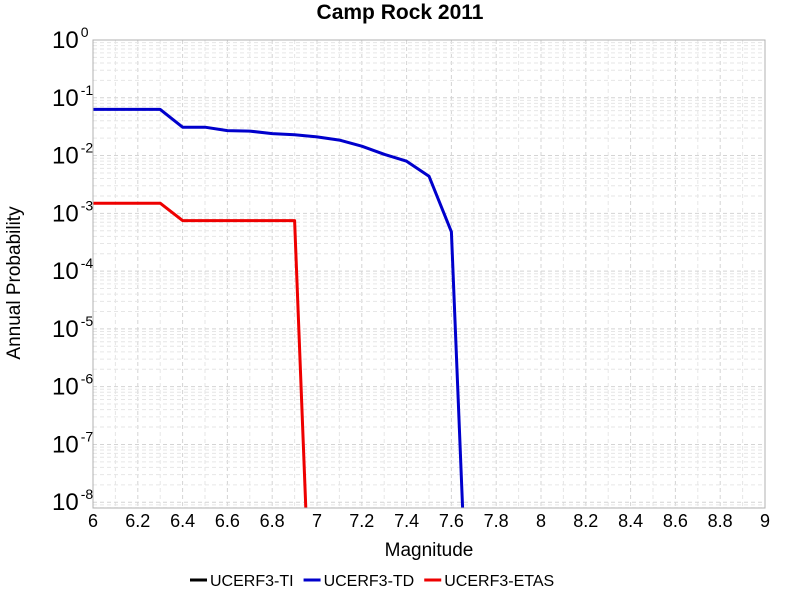  I want to click on y-tick-label: 10 -6, so click(72, 386).